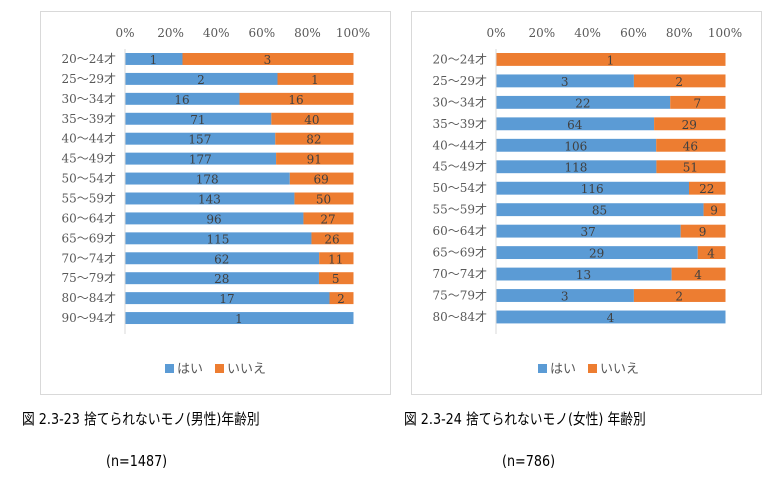 The height and width of the screenshot is (479, 778). Describe the element at coordinates (459, 81) in the screenshot. I see `category-label: 25～29才` at that location.